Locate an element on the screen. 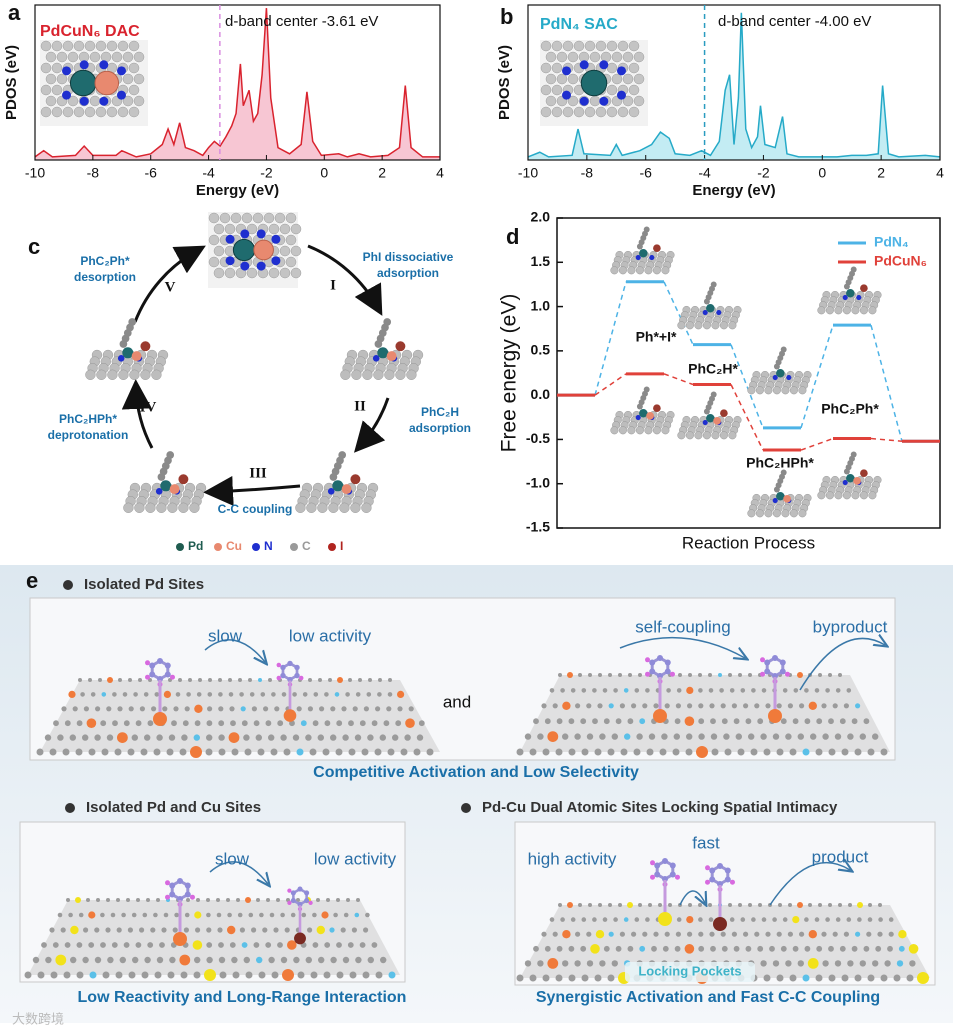 This screenshot has height=1033, width=953. x-tick-label: -8 is located at coordinates (93, 173).